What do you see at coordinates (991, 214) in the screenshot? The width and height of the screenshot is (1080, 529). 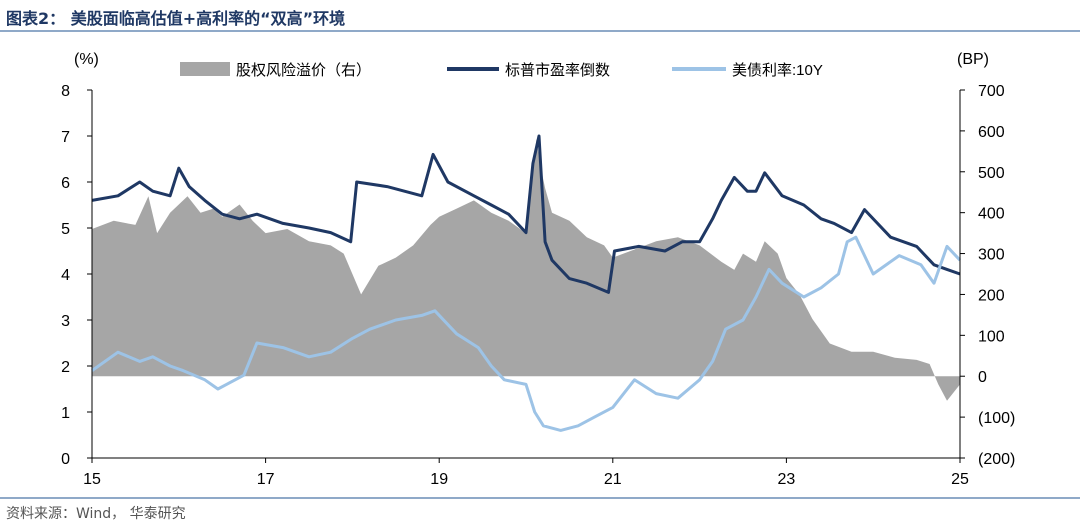 I see `y-right-tick-label: 400` at bounding box center [991, 214].